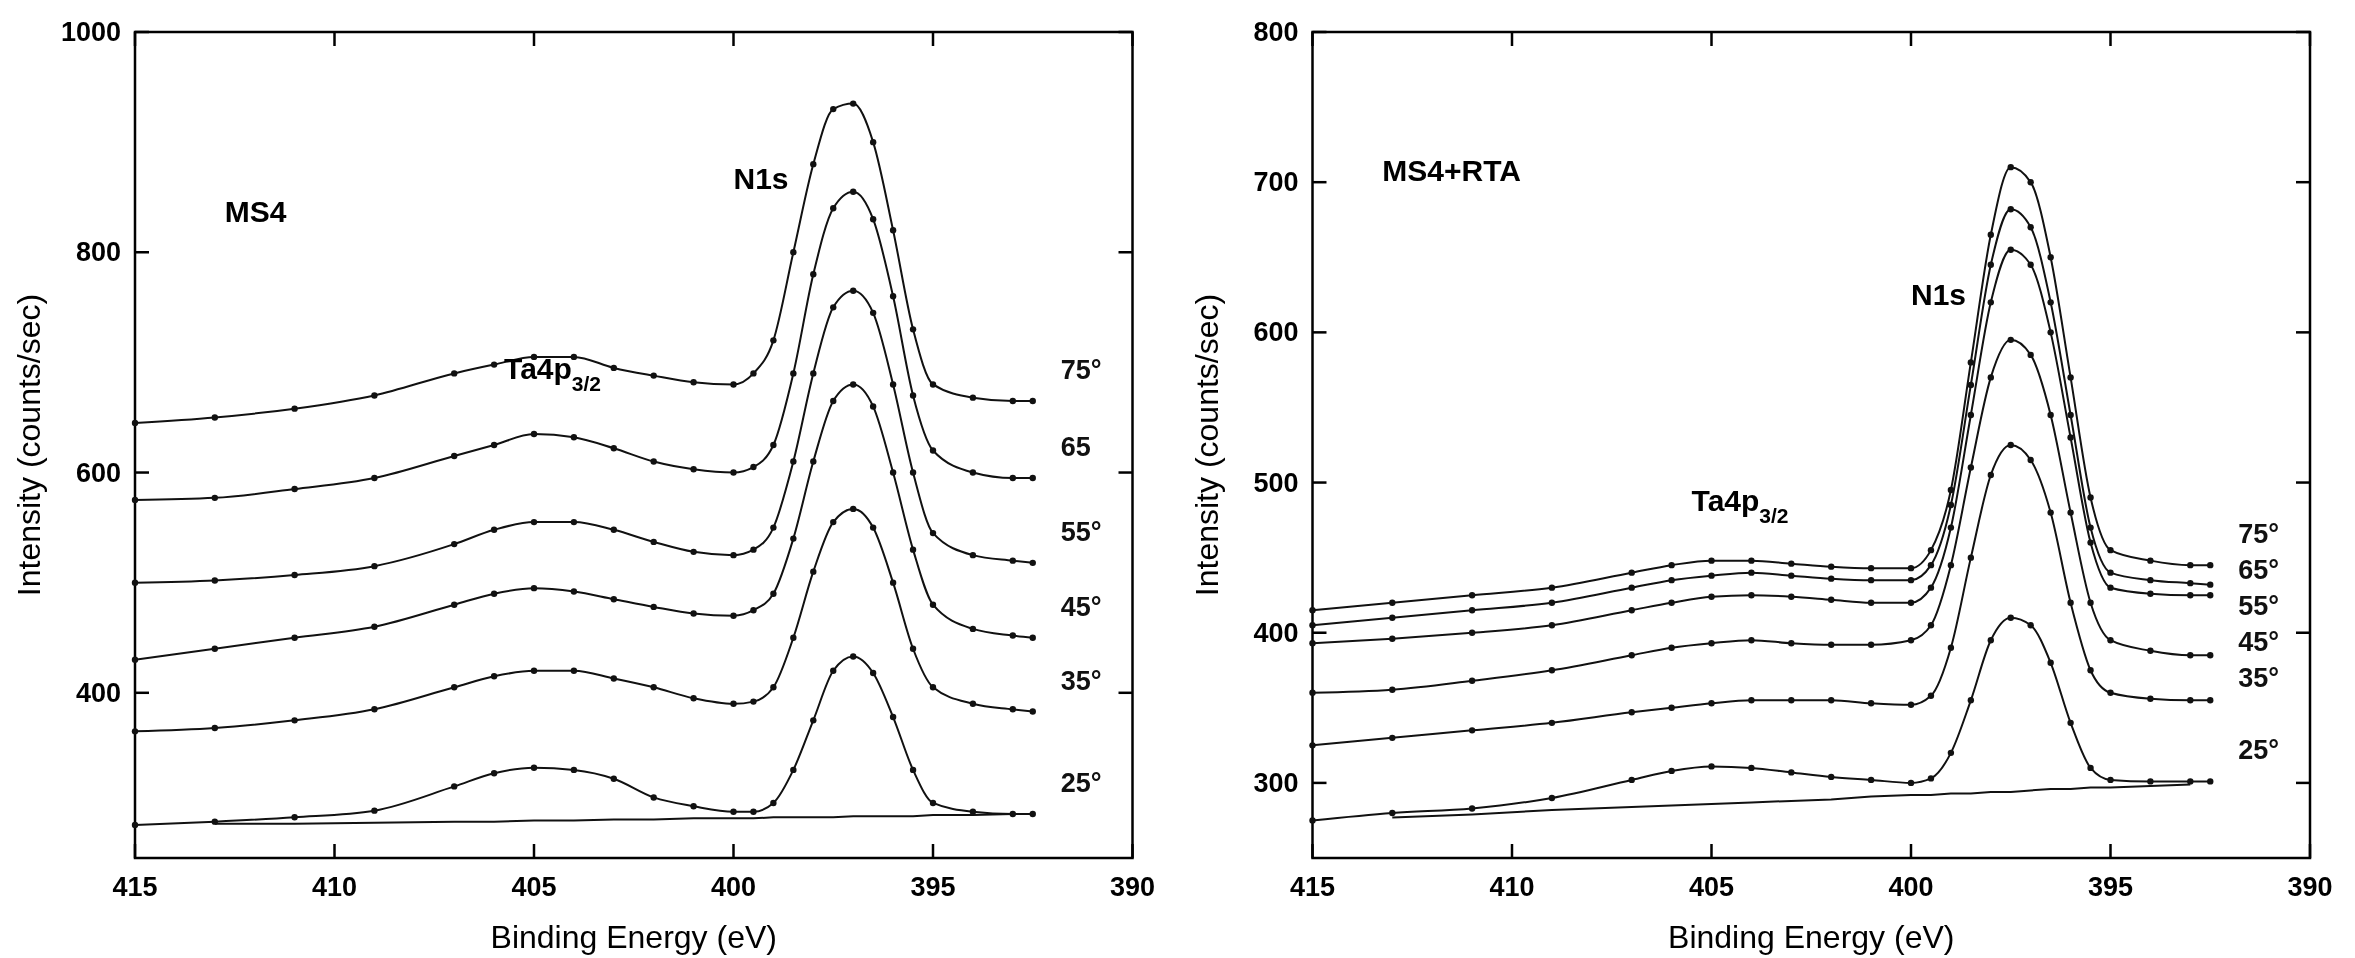  I want to click on y-tick-label: 700, so click(1276, 182).